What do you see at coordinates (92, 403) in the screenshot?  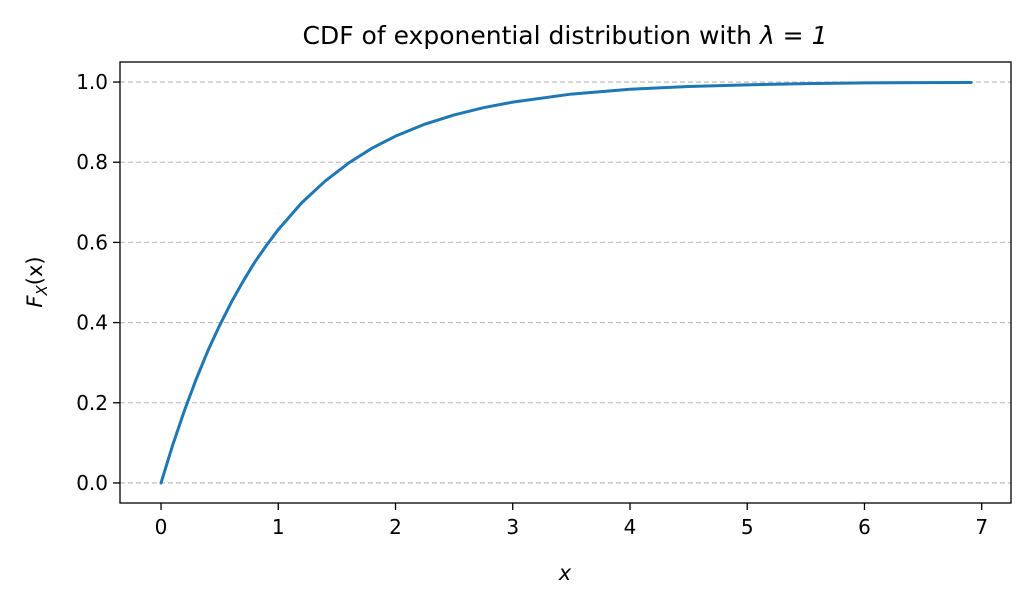 I see `y-tick-label: 0.2` at bounding box center [92, 403].